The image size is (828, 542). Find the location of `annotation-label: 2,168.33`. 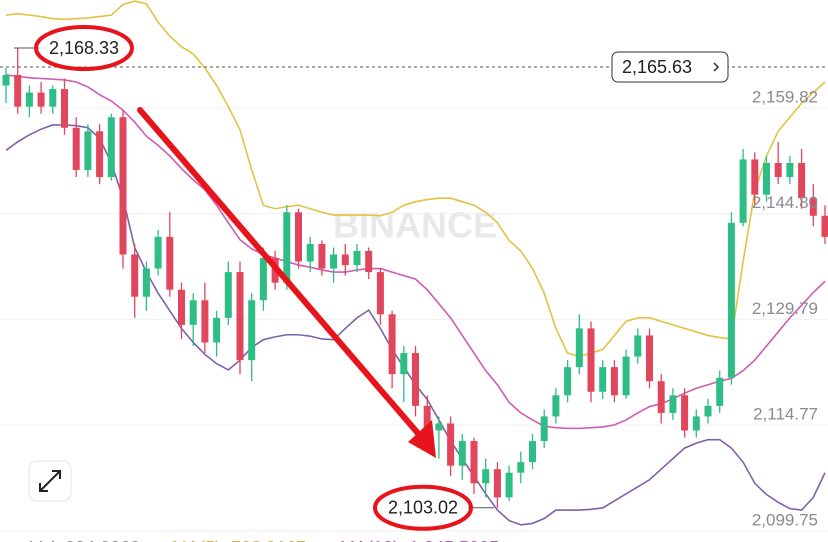

annotation-label: 2,168.33 is located at coordinates (84, 48).